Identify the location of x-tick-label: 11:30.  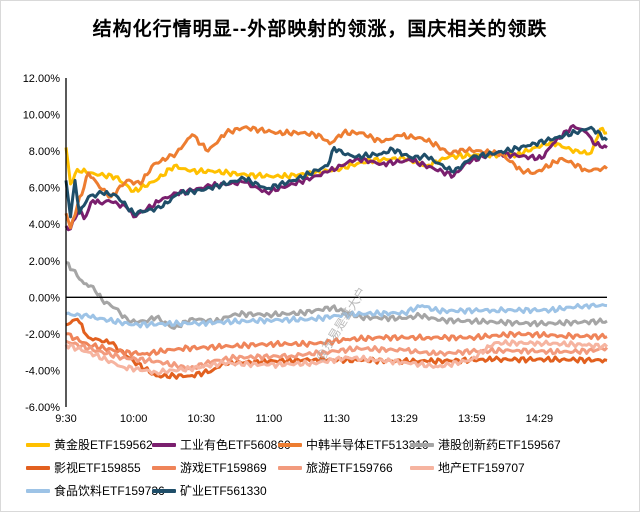
(336, 419).